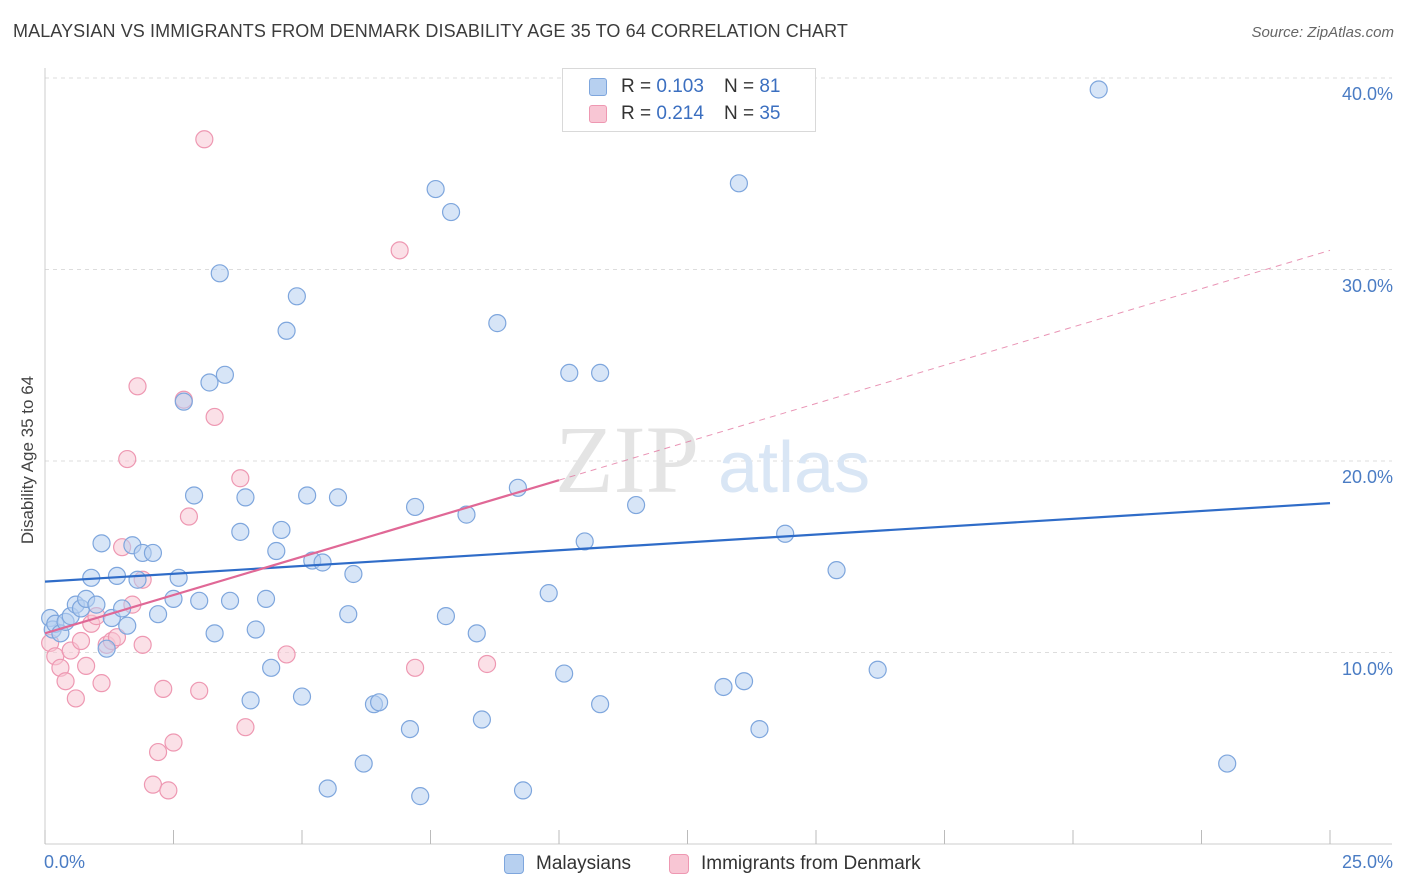 Image resolution: width=1406 pixels, height=892 pixels. I want to click on legend-item-denmark: Immigrants from Denmark, so click(795, 864).